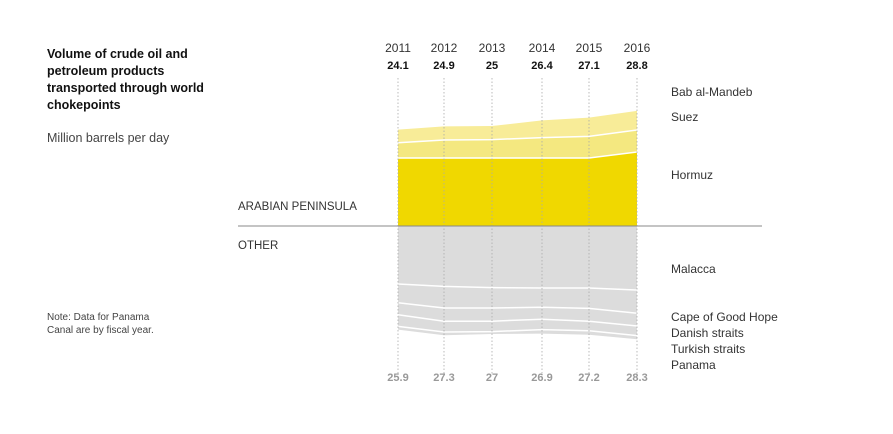 This screenshot has width=893, height=434. What do you see at coordinates (542, 48) in the screenshot?
I see `year-label: 2014` at bounding box center [542, 48].